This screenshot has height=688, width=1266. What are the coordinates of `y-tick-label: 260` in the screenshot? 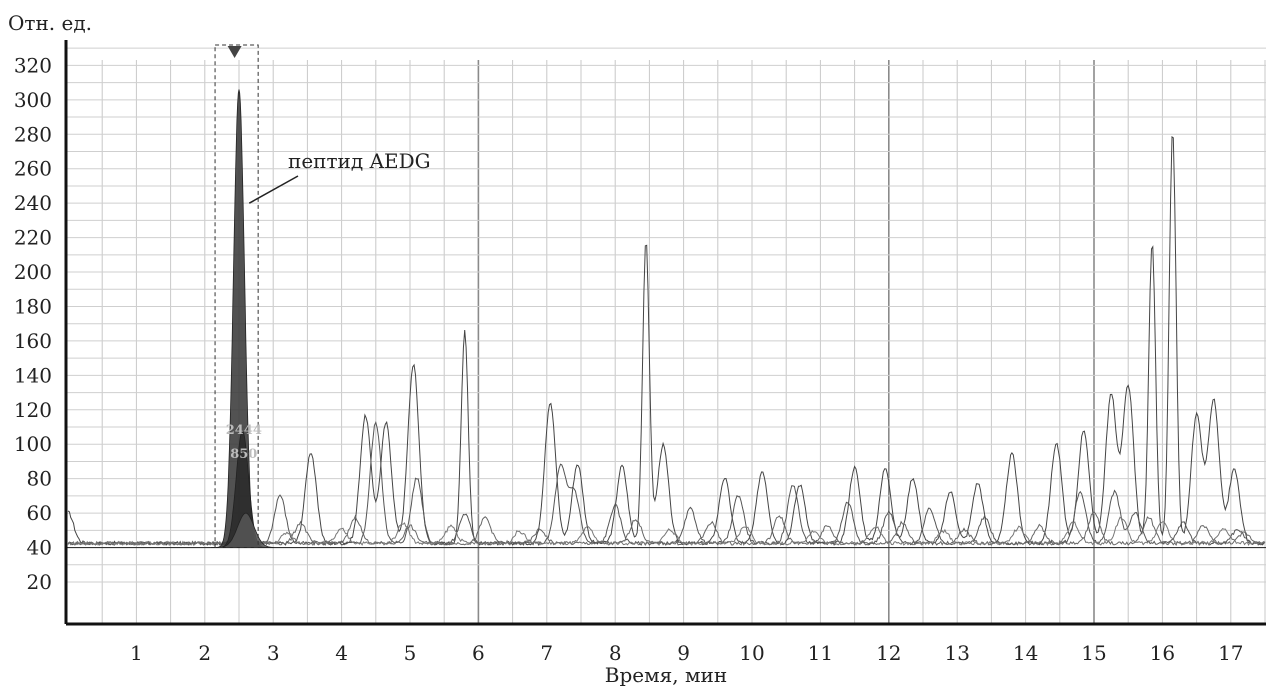 It's located at (33, 169).